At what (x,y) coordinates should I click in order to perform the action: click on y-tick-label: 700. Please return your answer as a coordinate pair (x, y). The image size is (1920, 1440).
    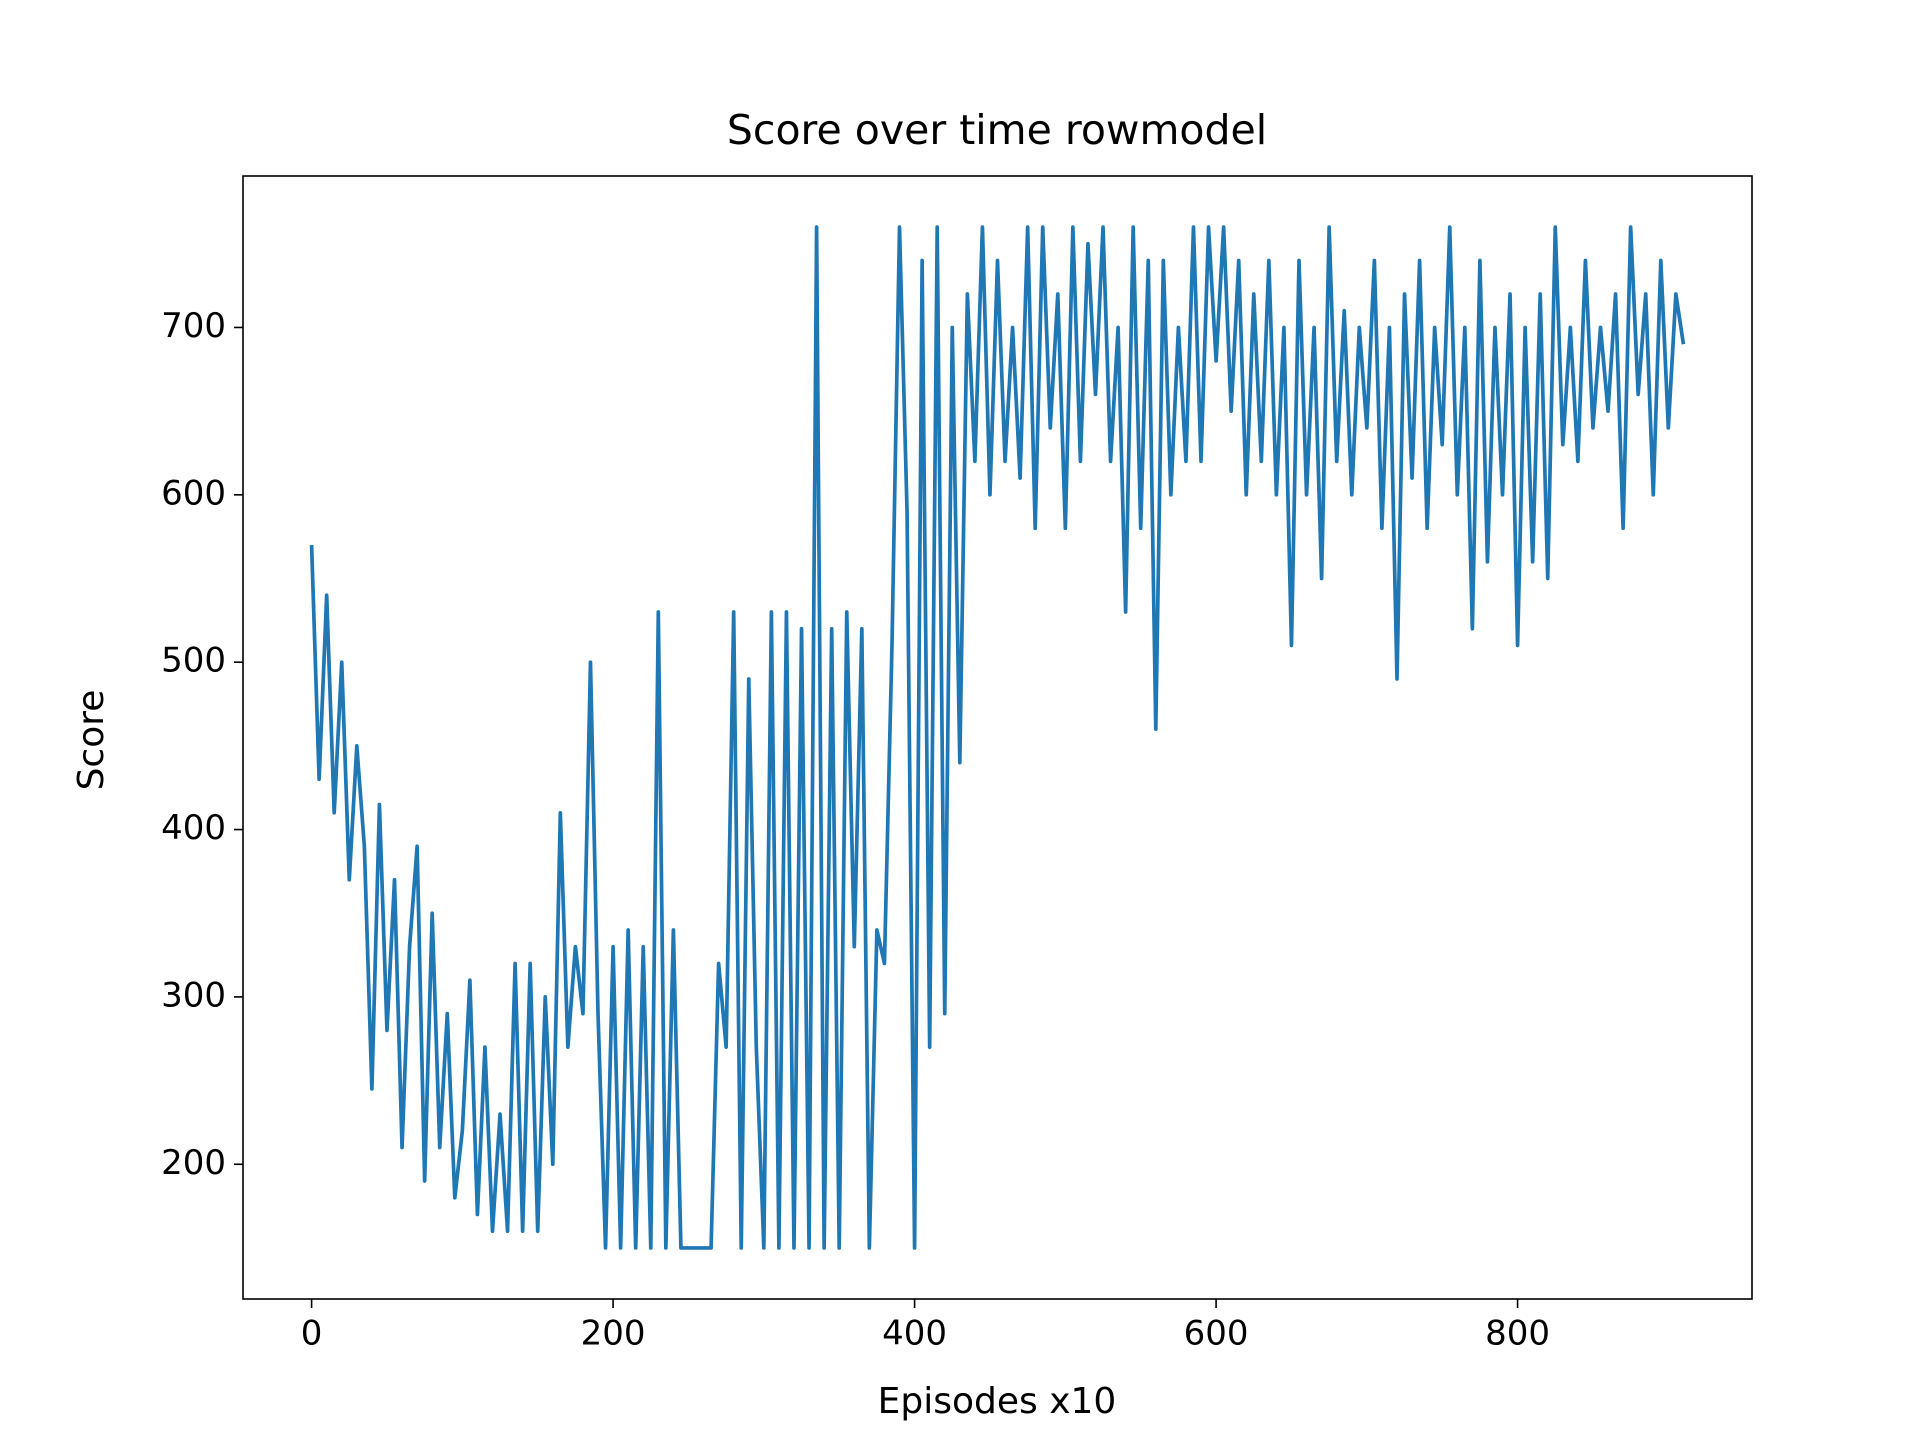
    Looking at the image, I should click on (193, 326).